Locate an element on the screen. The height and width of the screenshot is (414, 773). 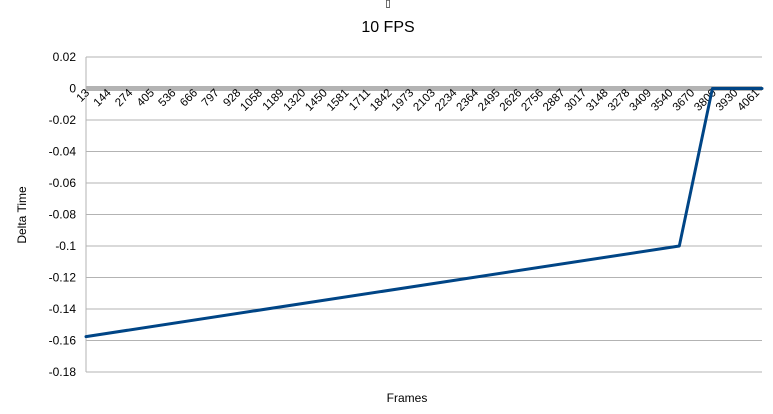
y-tick-label: -0.16 is located at coordinates (63, 341).